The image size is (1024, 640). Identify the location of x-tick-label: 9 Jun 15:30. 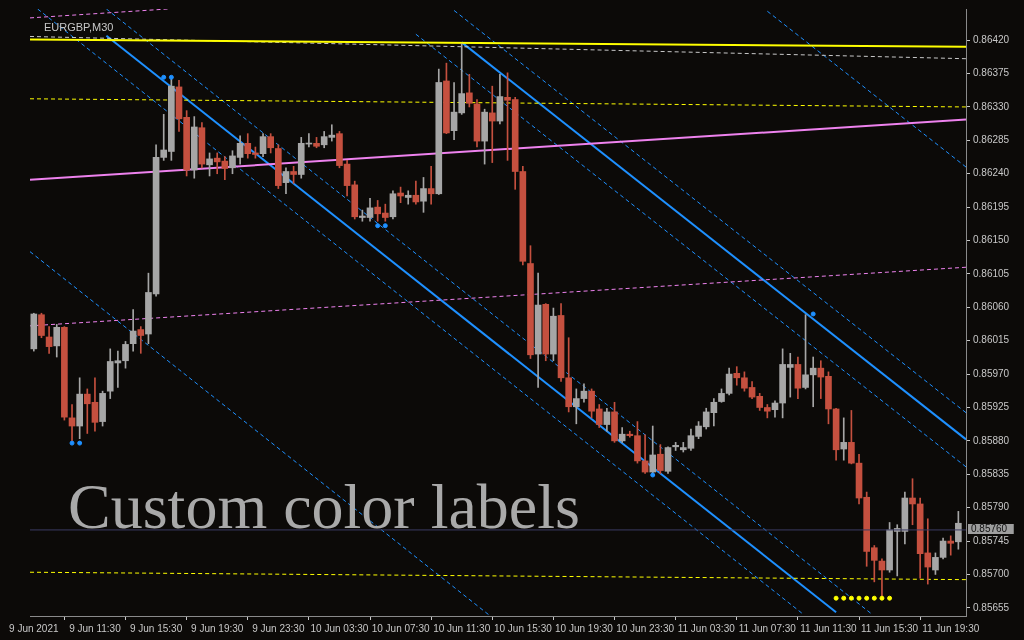
(156, 628).